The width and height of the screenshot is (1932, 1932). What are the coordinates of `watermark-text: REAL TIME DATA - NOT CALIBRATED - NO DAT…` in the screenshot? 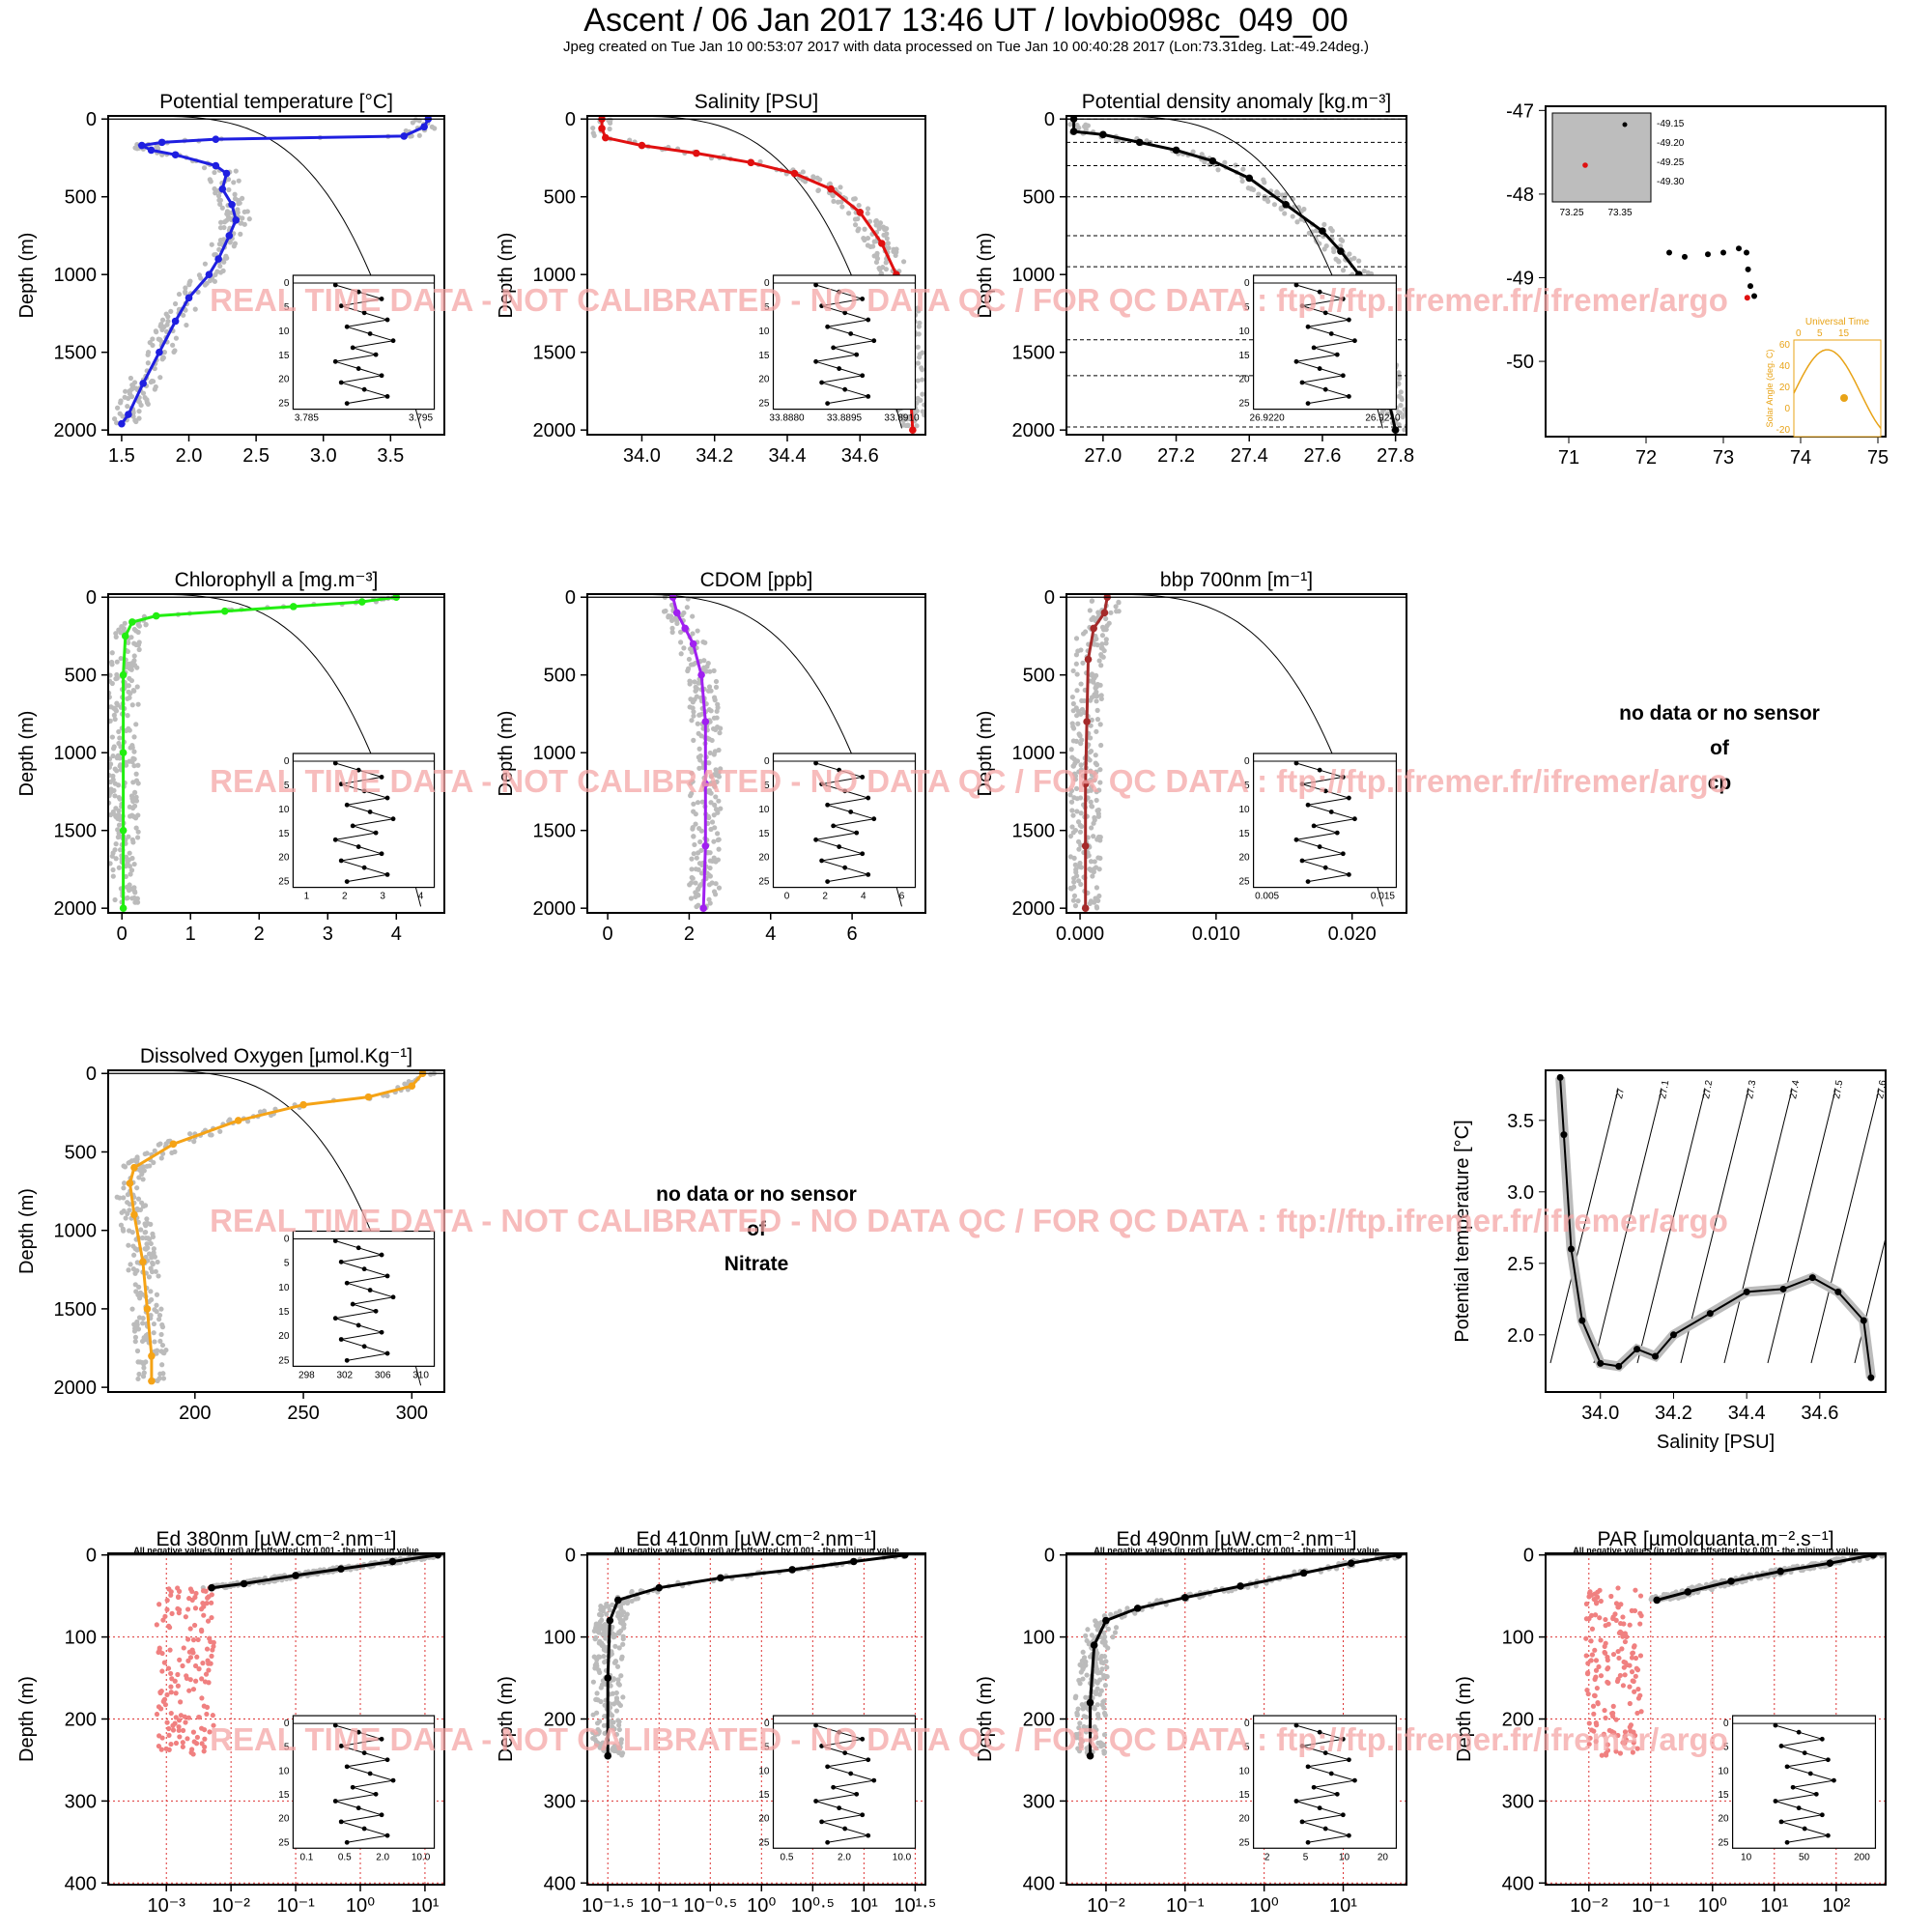 It's located at (969, 1220).